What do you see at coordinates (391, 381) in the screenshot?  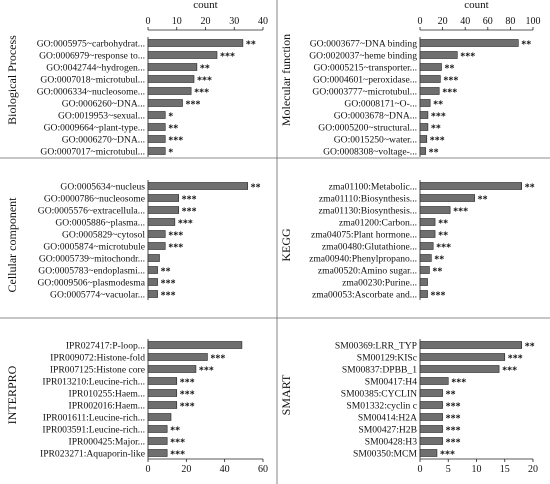 I see `category-label: SM00417:H4` at bounding box center [391, 381].